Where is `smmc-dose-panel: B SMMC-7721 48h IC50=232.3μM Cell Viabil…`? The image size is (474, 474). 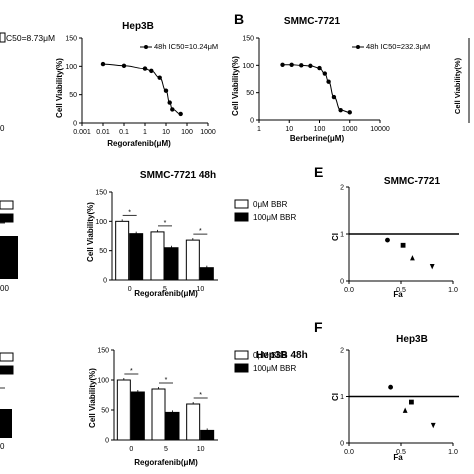 smmc-dose-panel: B SMMC-7721 48h IC50=232.3μM Cell Viabil… is located at coordinates (350, 77).